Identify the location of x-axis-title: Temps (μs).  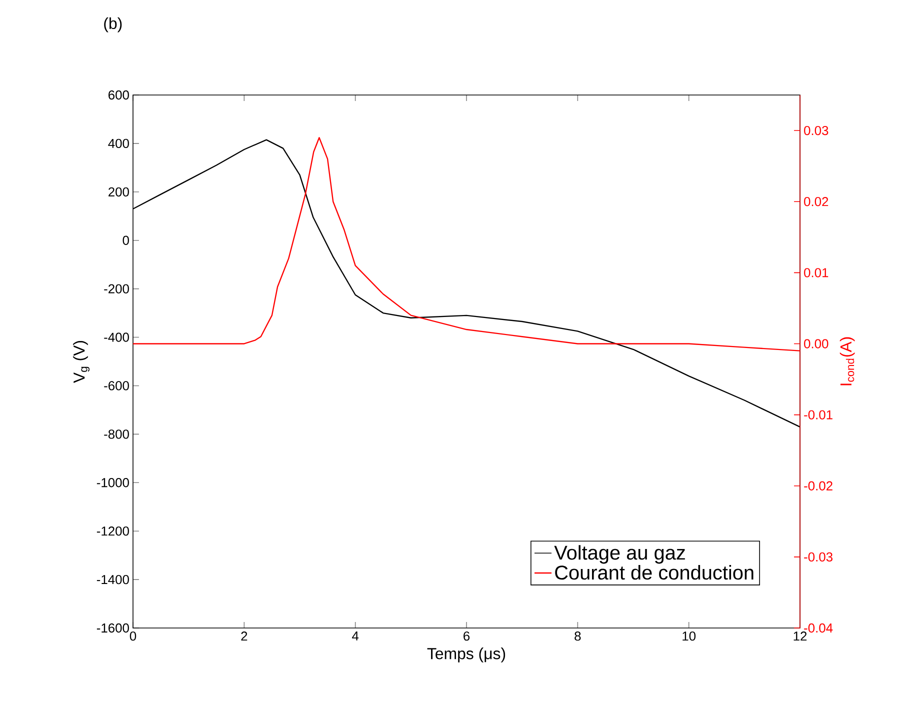
(466, 655).